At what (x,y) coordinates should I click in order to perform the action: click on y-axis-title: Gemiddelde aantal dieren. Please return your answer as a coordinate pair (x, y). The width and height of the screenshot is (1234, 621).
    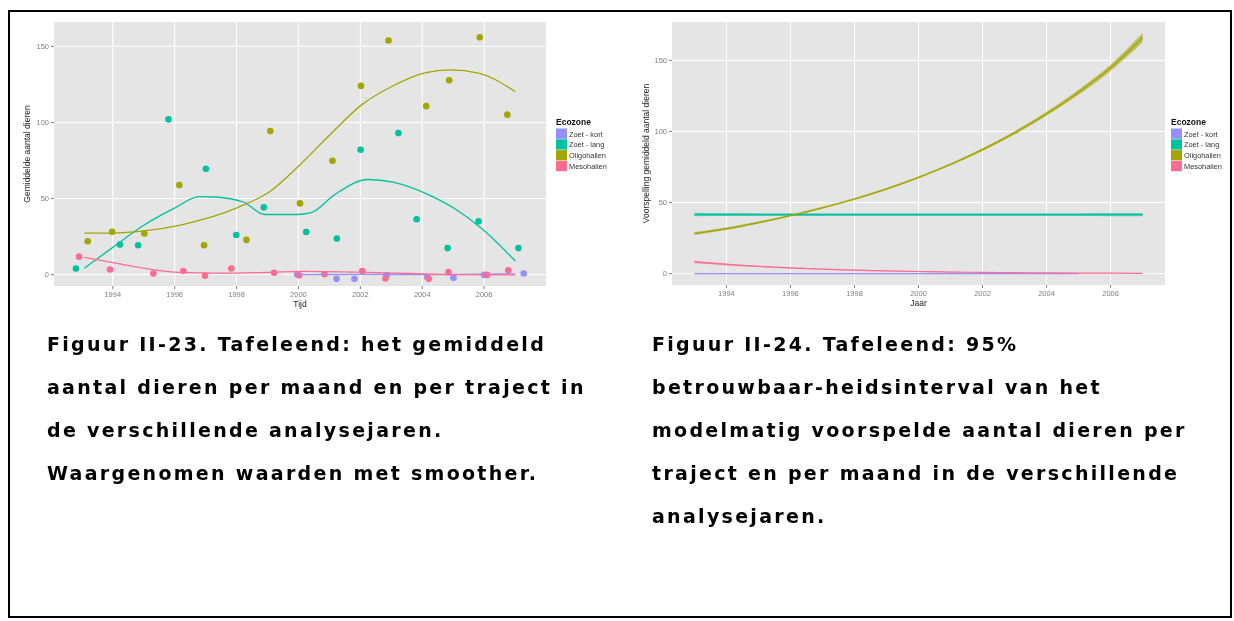
    Looking at the image, I should click on (27, 154).